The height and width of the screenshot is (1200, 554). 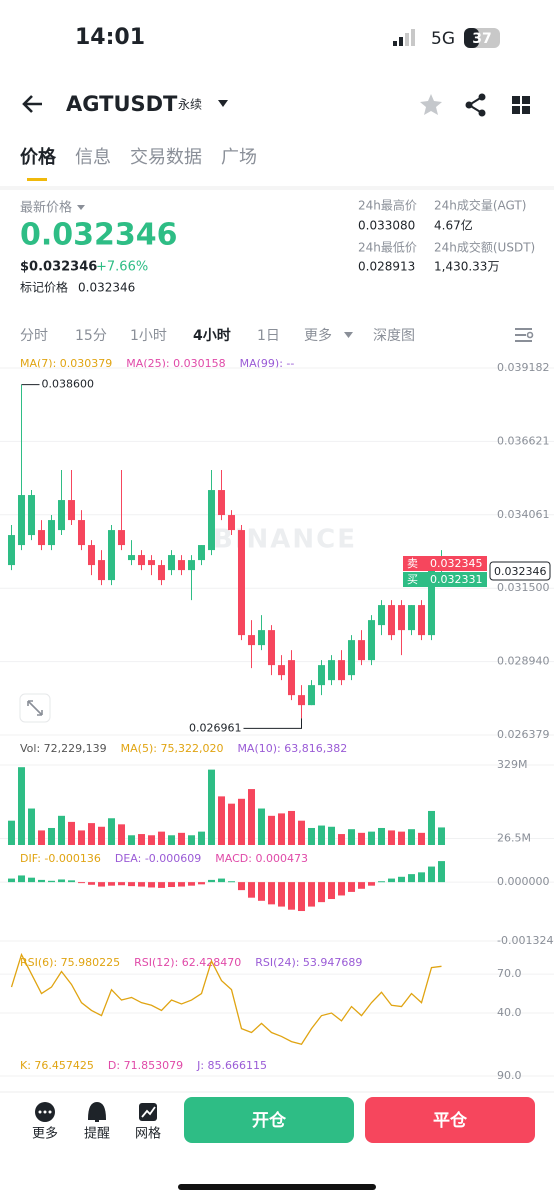 I want to click on interval: 更多, so click(x=318, y=335).